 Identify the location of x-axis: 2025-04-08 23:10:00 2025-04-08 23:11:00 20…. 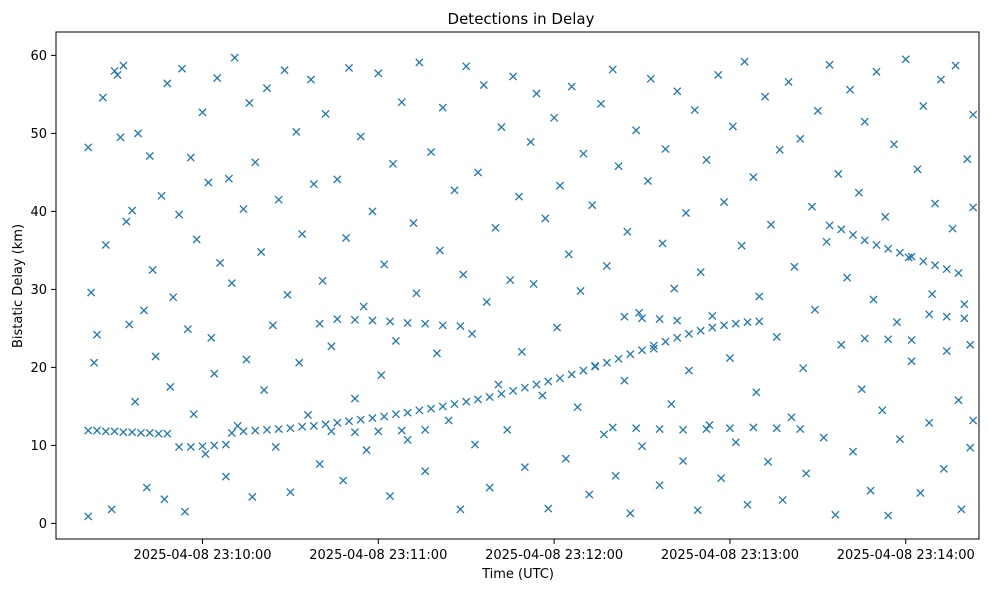
(554, 551).